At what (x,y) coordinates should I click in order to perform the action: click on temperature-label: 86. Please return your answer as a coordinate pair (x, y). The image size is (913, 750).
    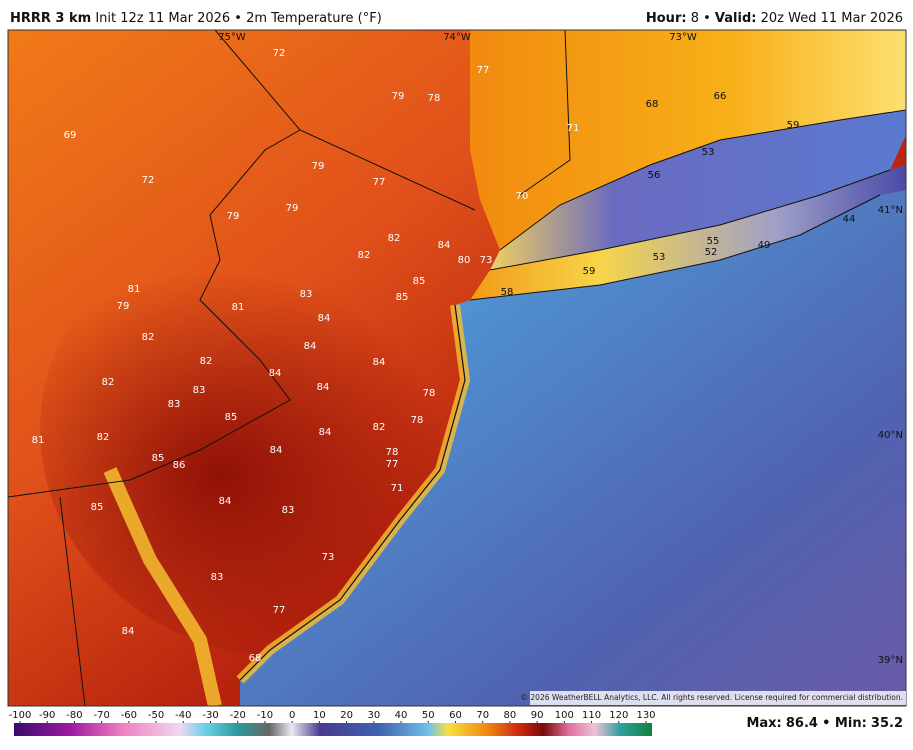
    Looking at the image, I should click on (179, 465).